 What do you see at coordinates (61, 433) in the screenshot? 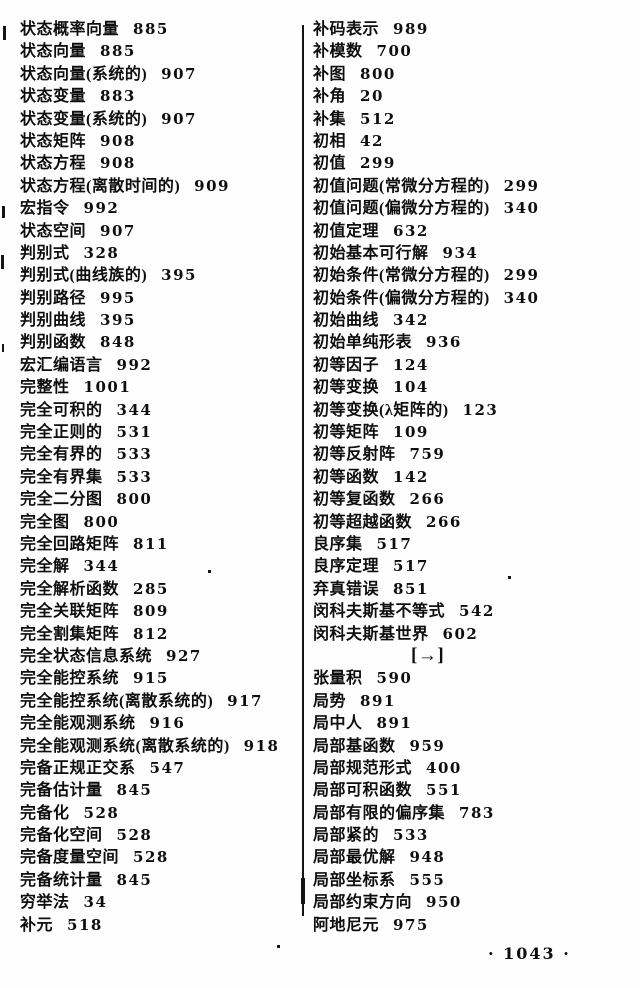
I see `entry-term: 完全正则的` at bounding box center [61, 433].